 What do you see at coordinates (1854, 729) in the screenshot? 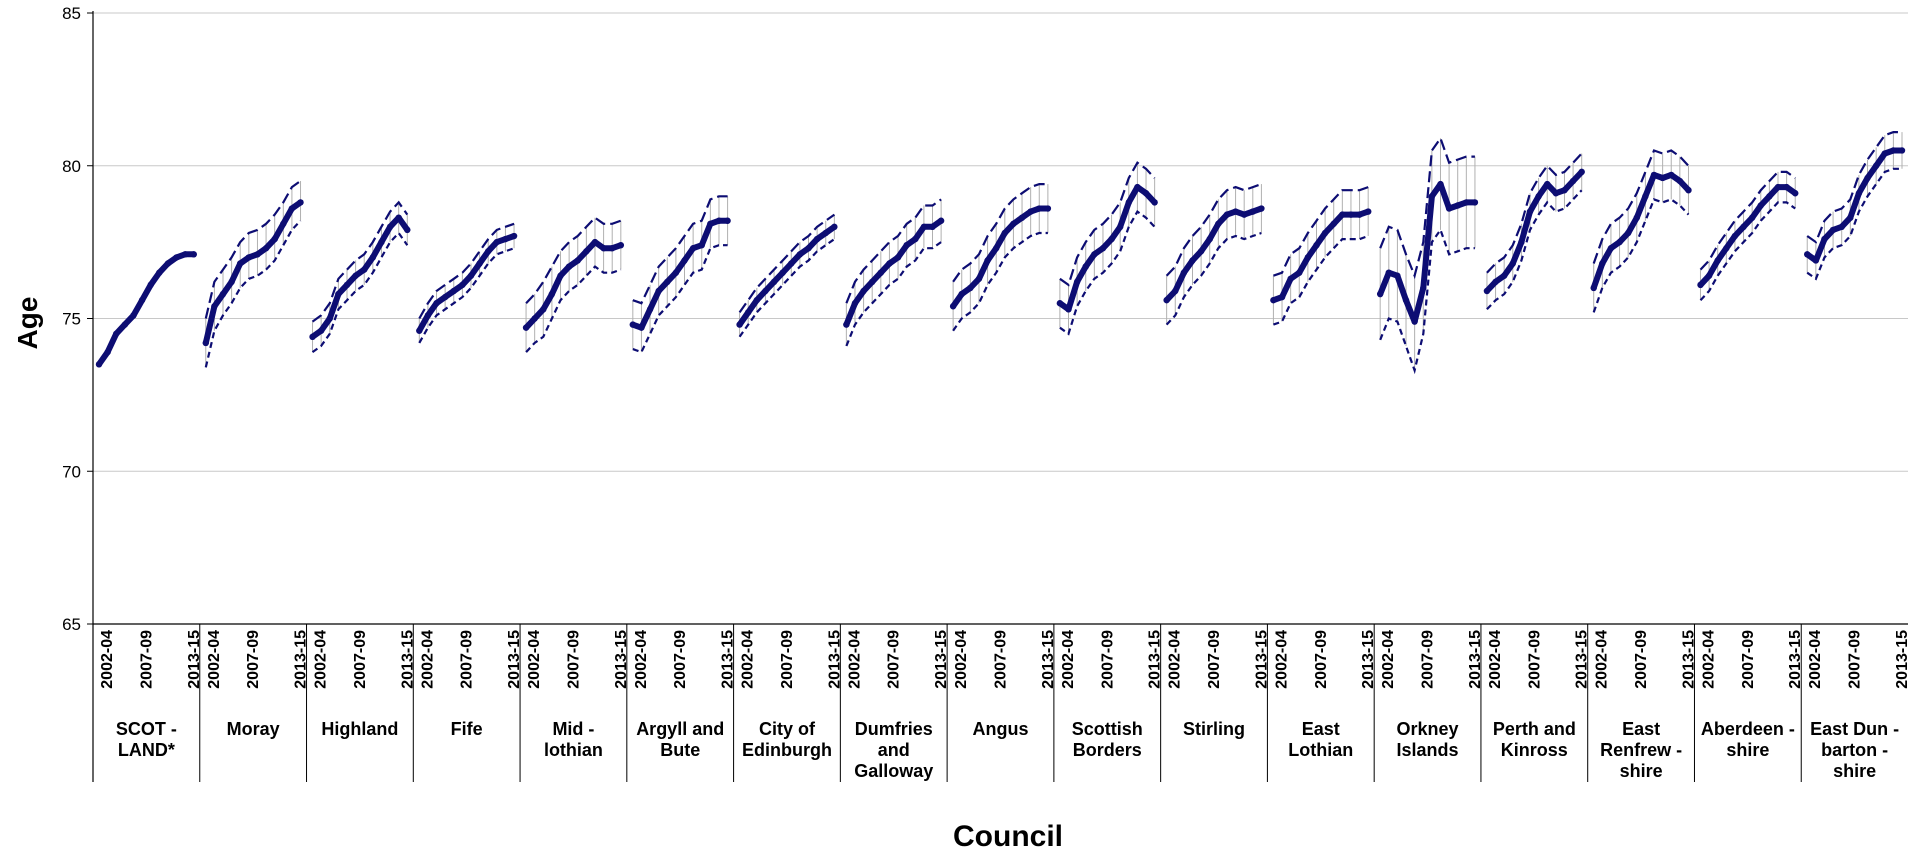
I see `council-label: East Dun -` at bounding box center [1854, 729].